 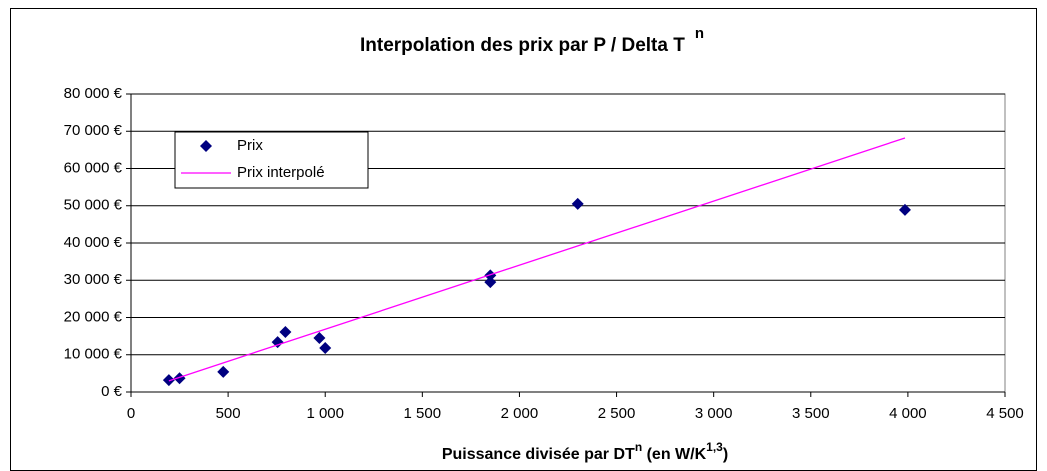 I want to click on legend-label: Prix interpolé, so click(x=281, y=172).